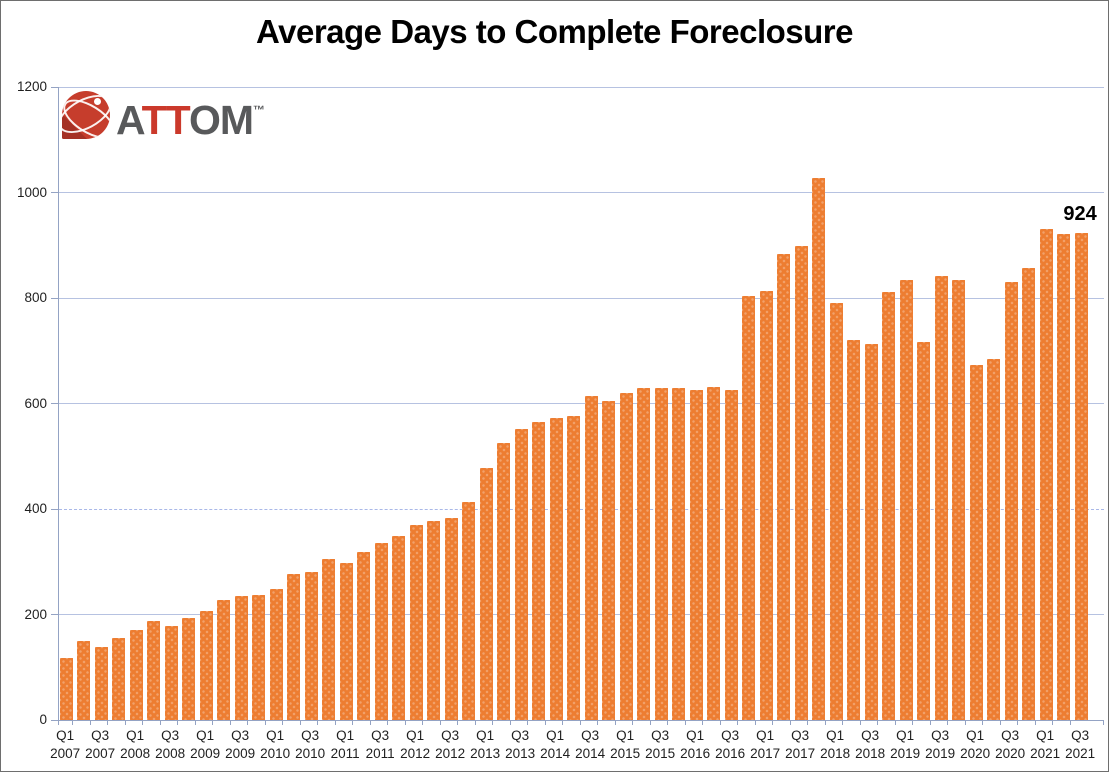 Image resolution: width=1109 pixels, height=772 pixels. Describe the element at coordinates (100, 744) in the screenshot. I see `x-tick-label-Q3-2007: Q3 2007` at that location.